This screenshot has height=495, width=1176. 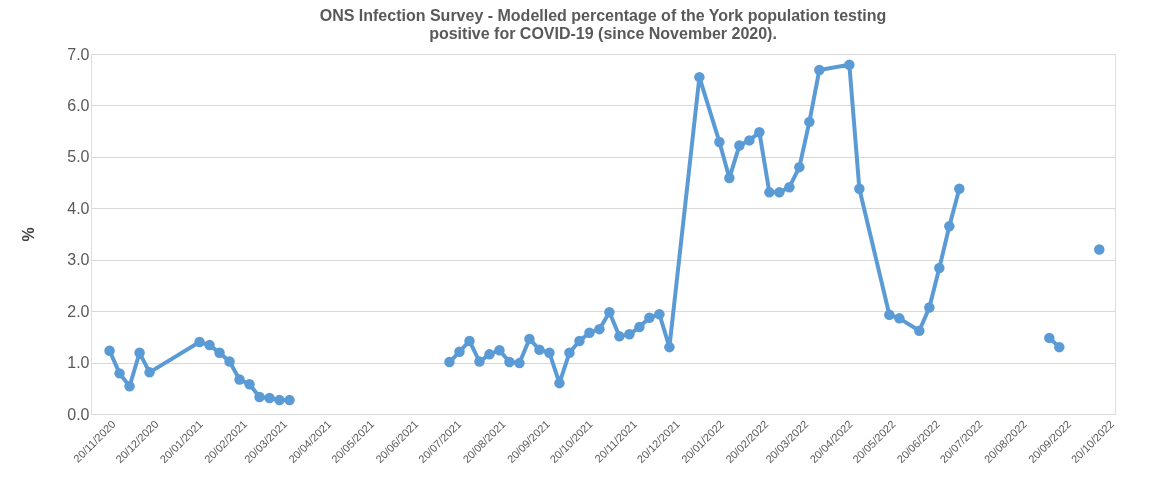 I want to click on text: ONS Infection Survey - Modelled percentage of the York population testing, so click(x=603, y=15).